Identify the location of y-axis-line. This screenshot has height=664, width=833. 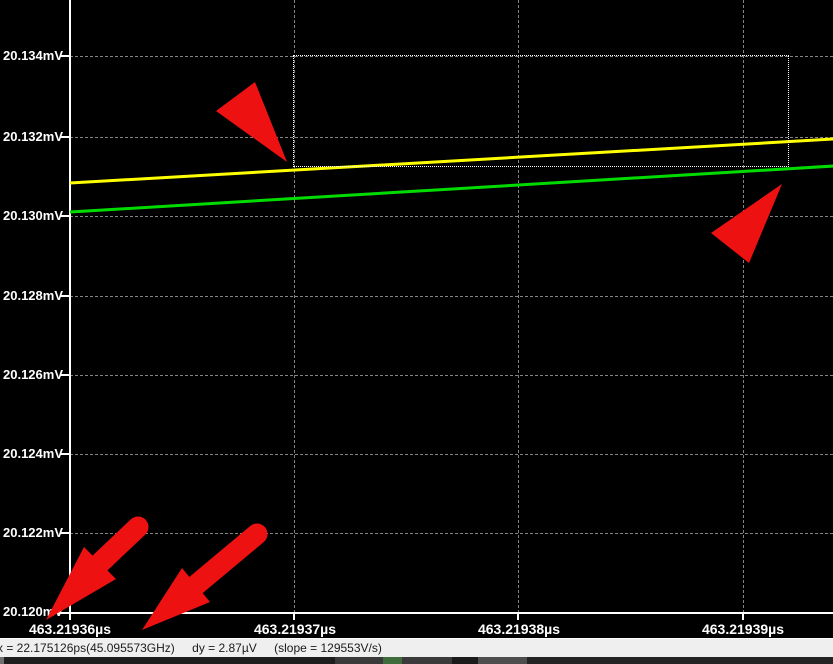
(70, 307).